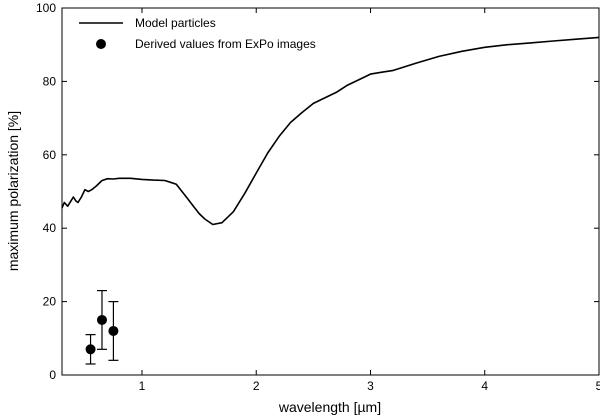 Image resolution: width=600 pixels, height=417 pixels. What do you see at coordinates (46, 8) in the screenshot?
I see `y-tick-label: 100` at bounding box center [46, 8].